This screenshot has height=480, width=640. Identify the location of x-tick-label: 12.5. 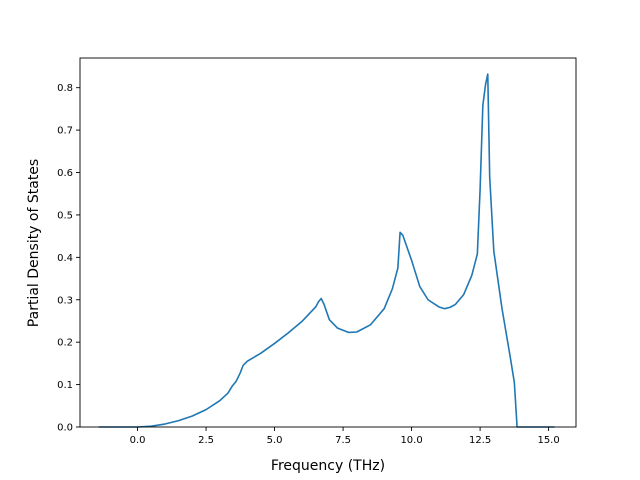
(480, 440).